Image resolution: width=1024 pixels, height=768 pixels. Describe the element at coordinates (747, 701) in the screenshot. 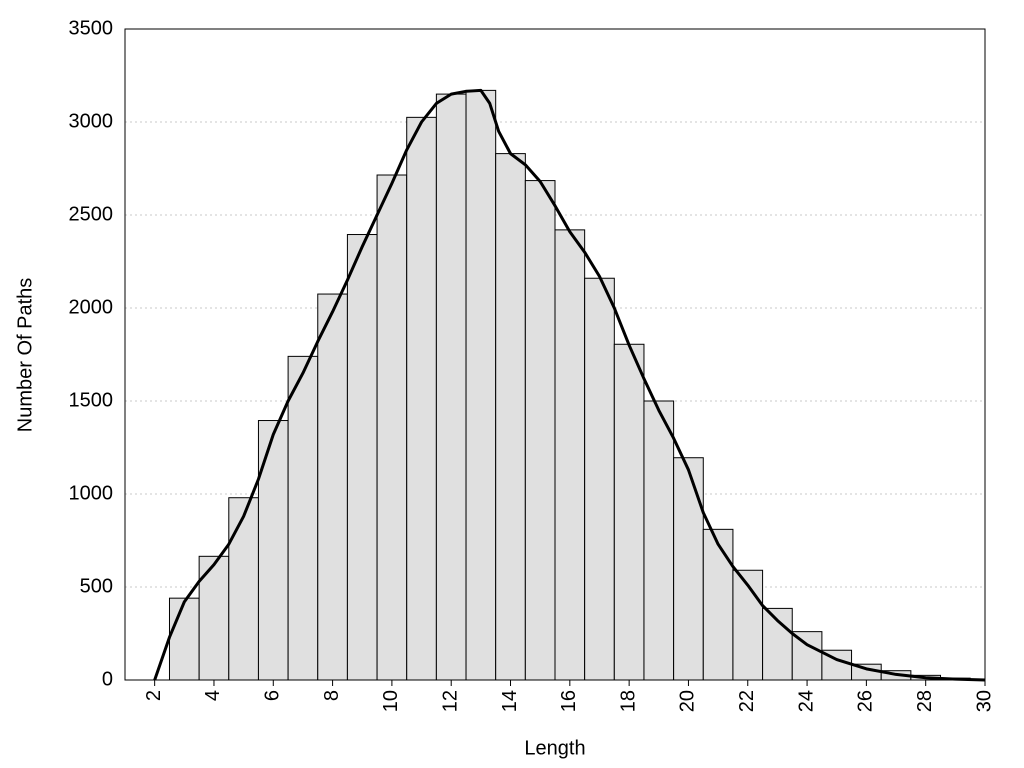

I see `x-tick-label: 22` at that location.